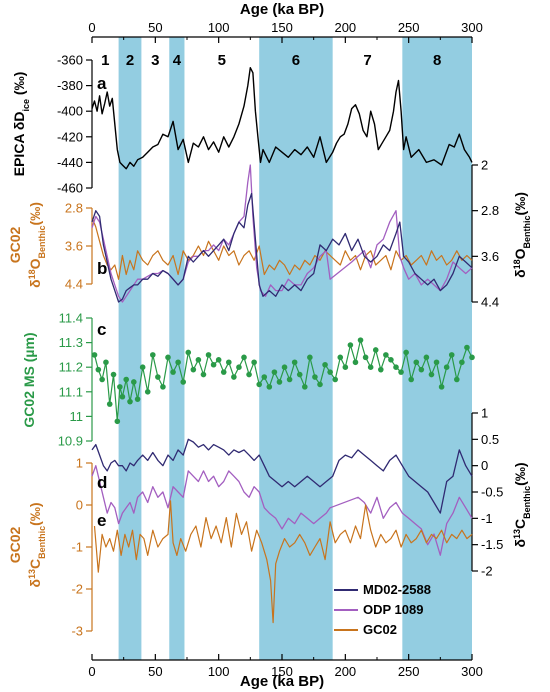 The image size is (550, 692). Describe the element at coordinates (492, 544) in the screenshot. I see `y-tick-label-d: -1.5` at that location.